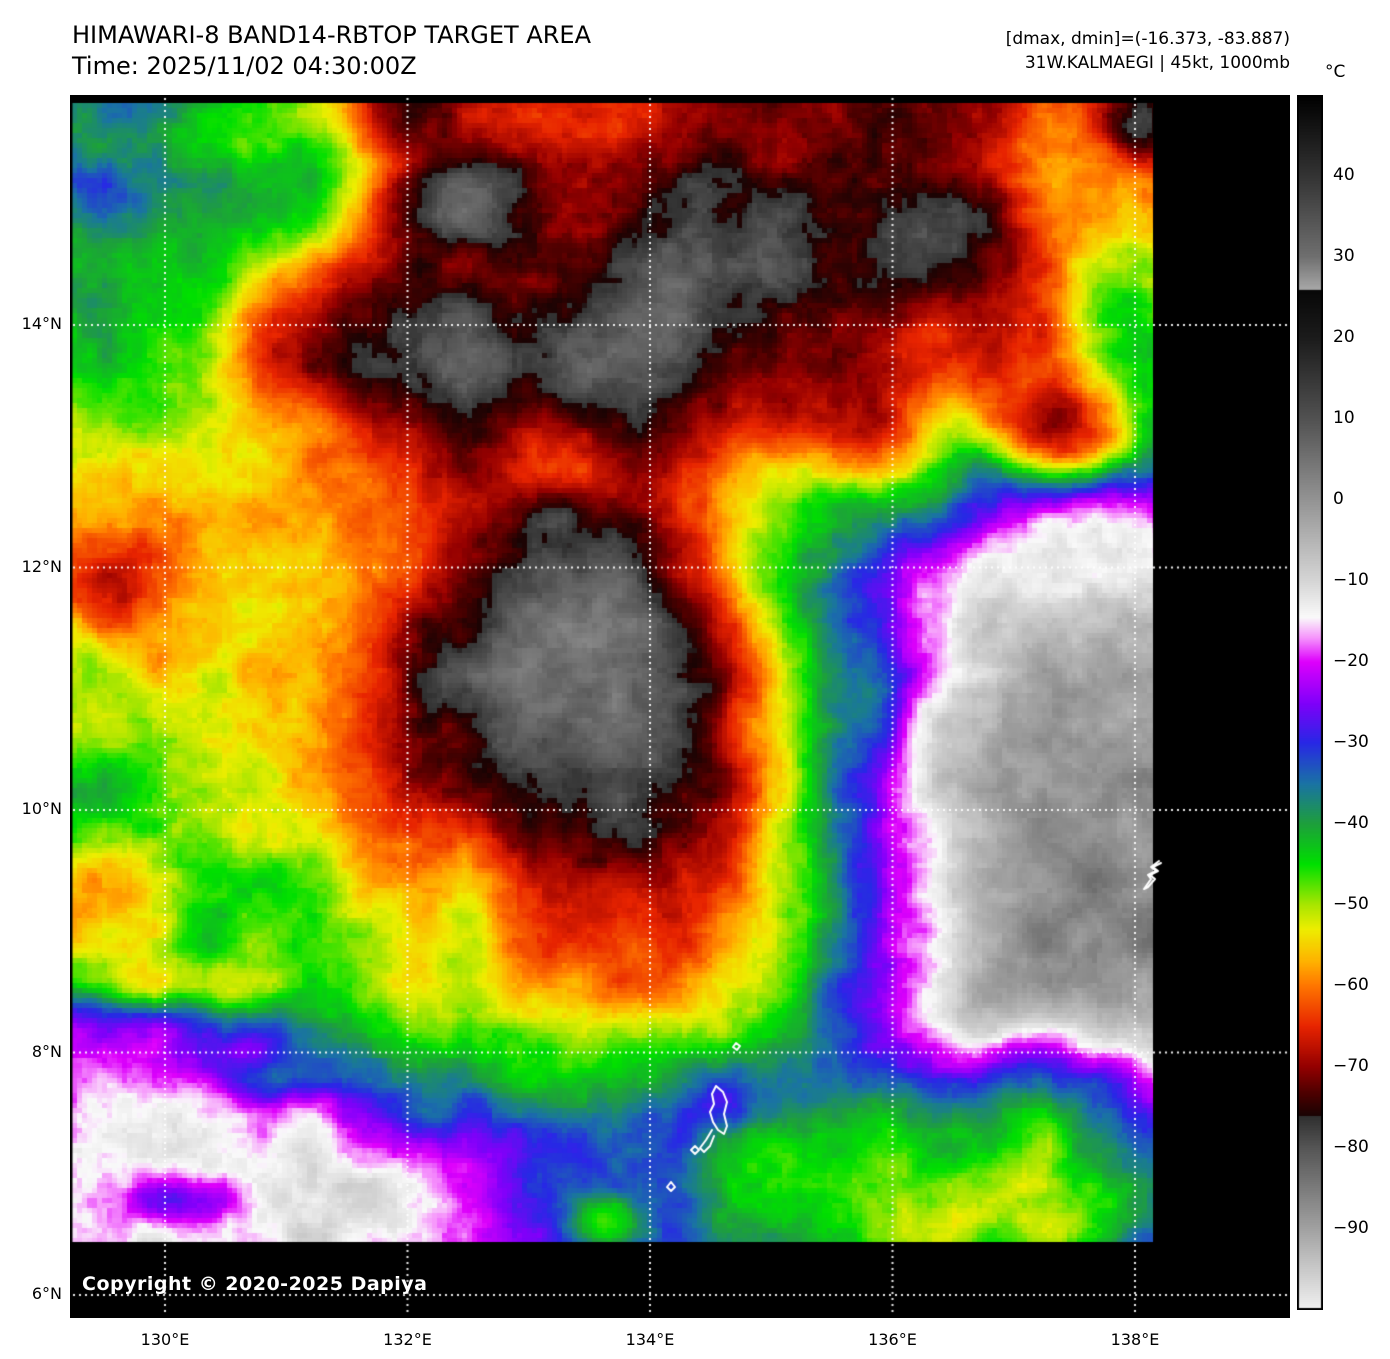 This screenshot has height=1359, width=1390. Describe the element at coordinates (1344, 418) in the screenshot. I see `colorbar-tick-label: 10` at that location.